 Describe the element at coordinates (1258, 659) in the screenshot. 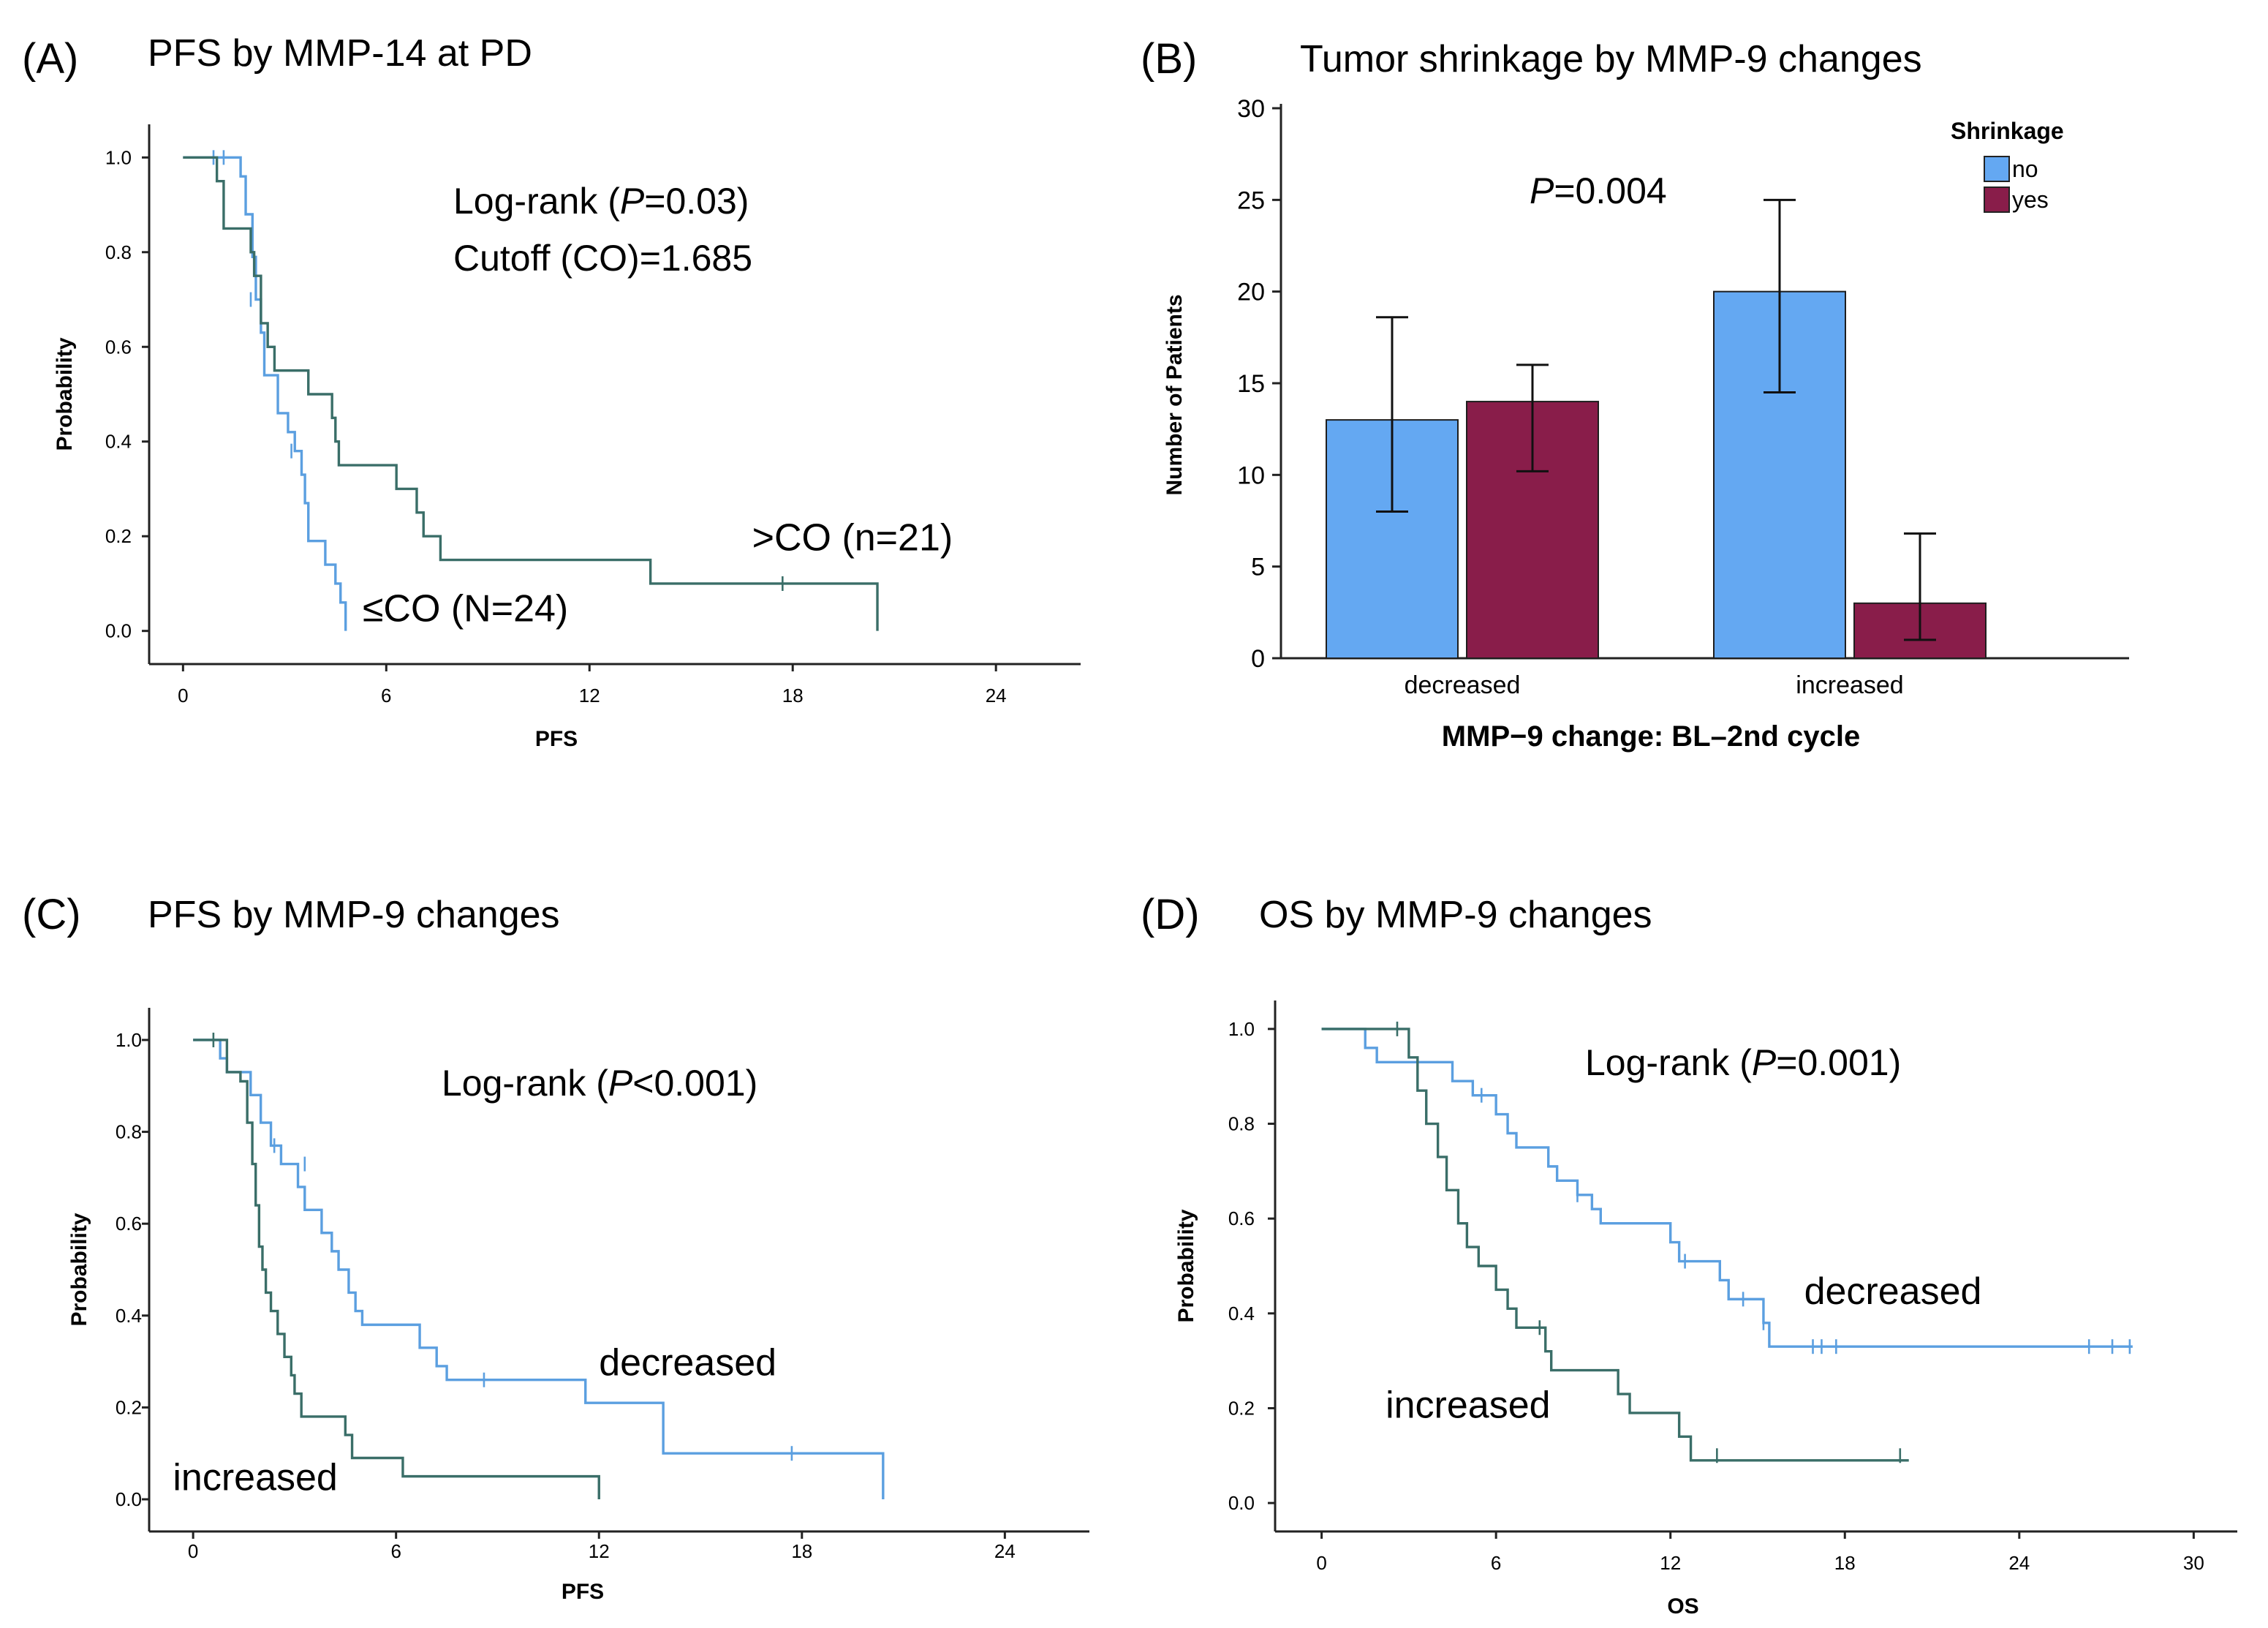

I see `panel-b-y-tick-label: 0` at that location.